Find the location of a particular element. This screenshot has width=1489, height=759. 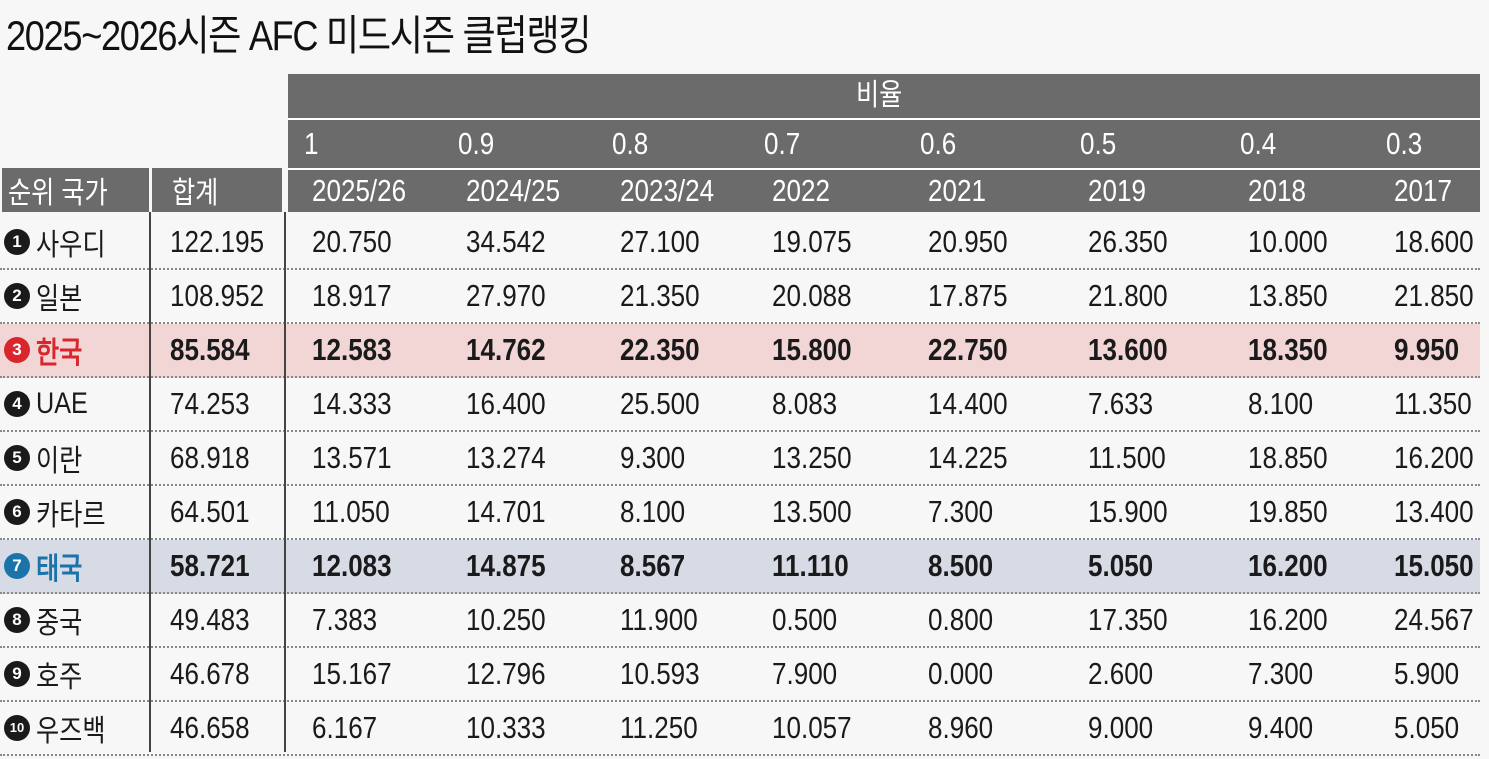

weight-label: 0.6 is located at coordinates (938, 143).